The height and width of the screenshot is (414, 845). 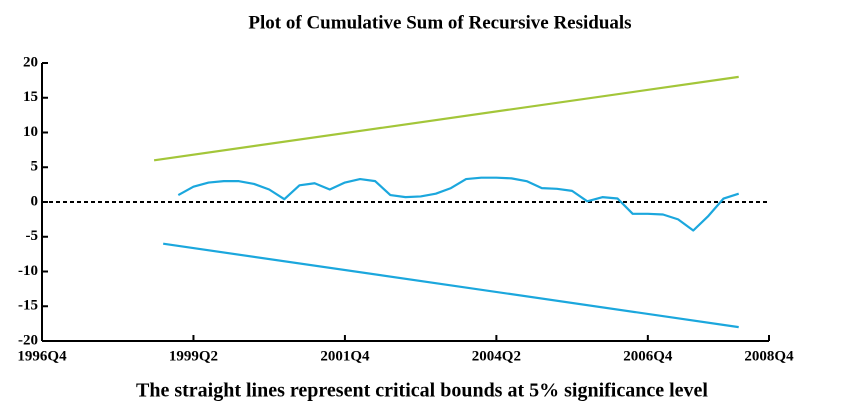 What do you see at coordinates (30, 97) in the screenshot?
I see `y-tick-label: 15` at bounding box center [30, 97].